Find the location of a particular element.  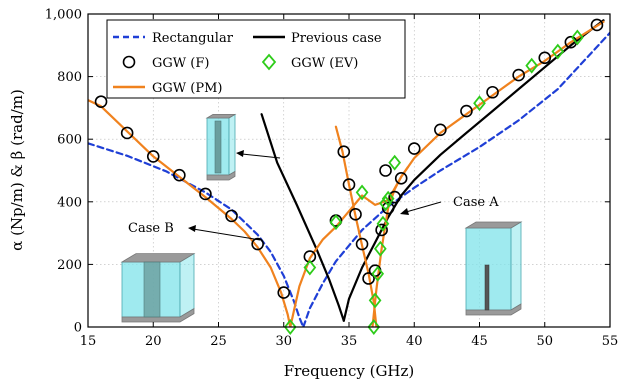

x-tick-label: 35 is located at coordinates (349, 341).